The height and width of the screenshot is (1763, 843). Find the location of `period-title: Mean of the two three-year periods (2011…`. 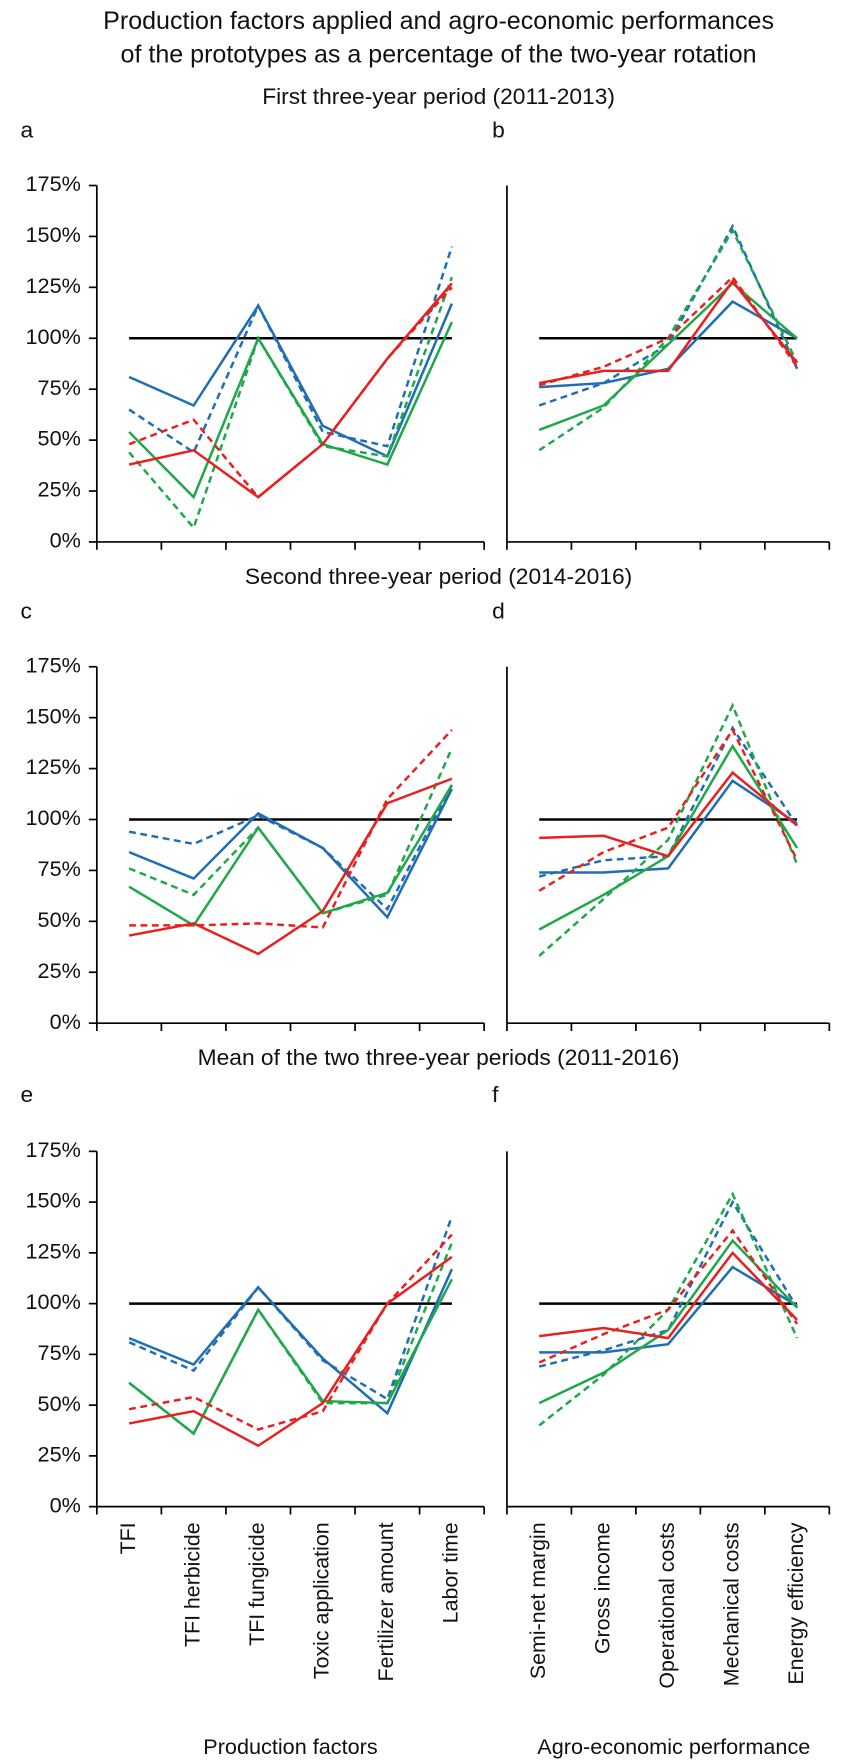

period-title: Mean of the two three-year periods (2011… is located at coordinates (439, 1057).